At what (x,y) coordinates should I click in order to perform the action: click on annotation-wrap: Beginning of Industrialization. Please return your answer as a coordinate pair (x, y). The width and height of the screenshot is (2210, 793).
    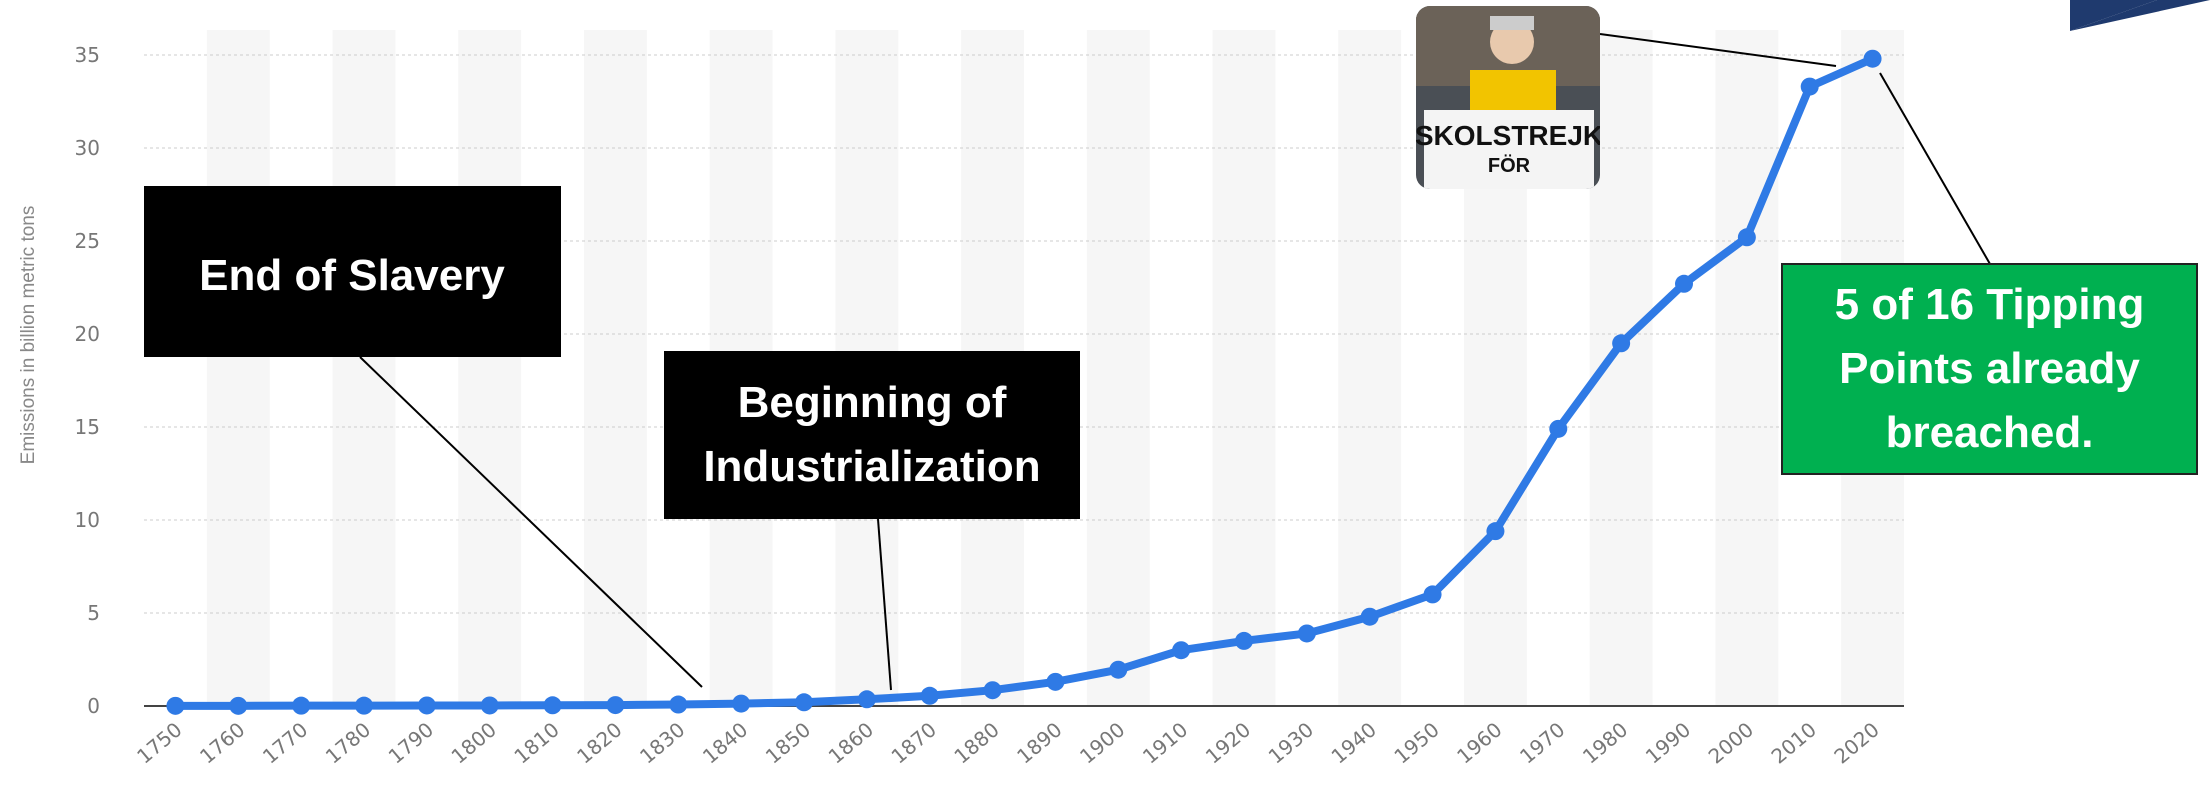
    Looking at the image, I should click on (872, 434).